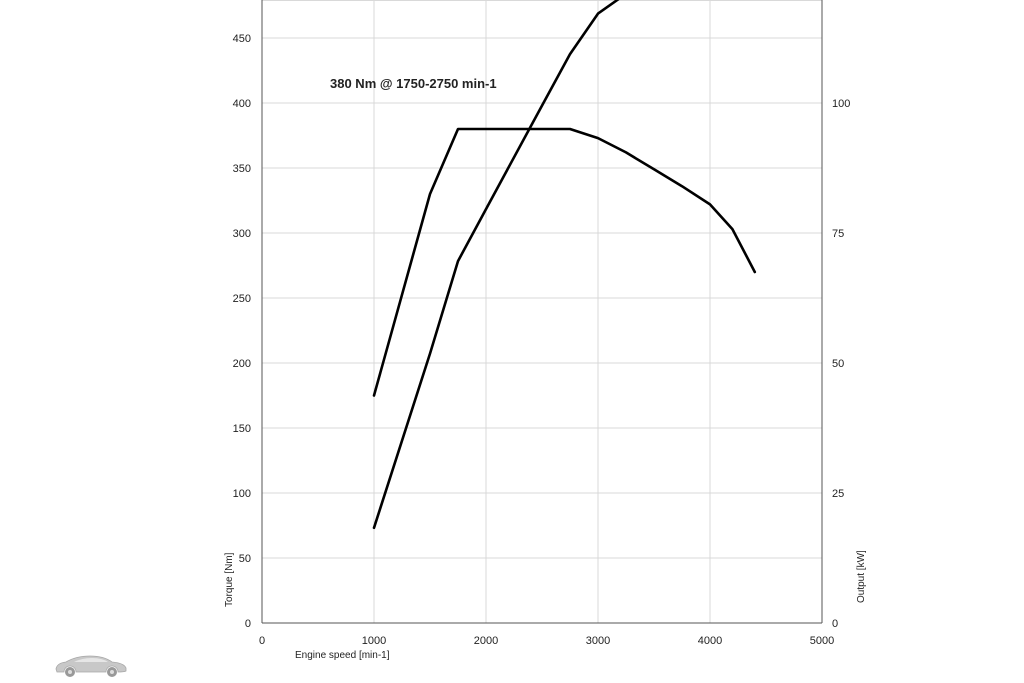  Describe the element at coordinates (835, 624) in the screenshot. I see `right-y-tick-label: 0` at that location.